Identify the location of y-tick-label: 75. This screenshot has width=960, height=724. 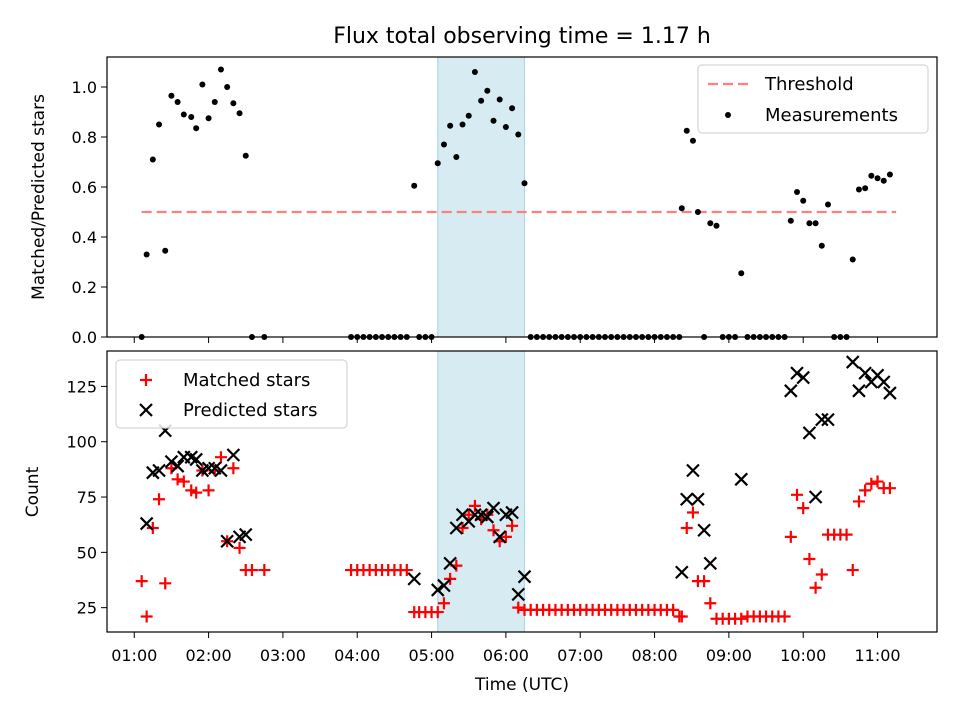
(87, 497).